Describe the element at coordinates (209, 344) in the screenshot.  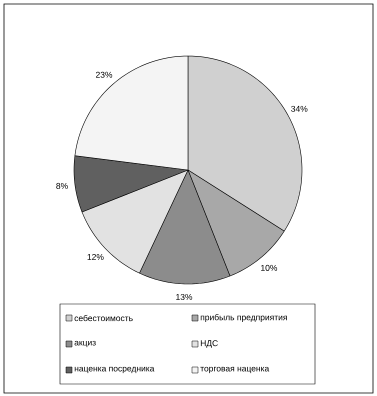
I see `legend-label: НДС` at that location.